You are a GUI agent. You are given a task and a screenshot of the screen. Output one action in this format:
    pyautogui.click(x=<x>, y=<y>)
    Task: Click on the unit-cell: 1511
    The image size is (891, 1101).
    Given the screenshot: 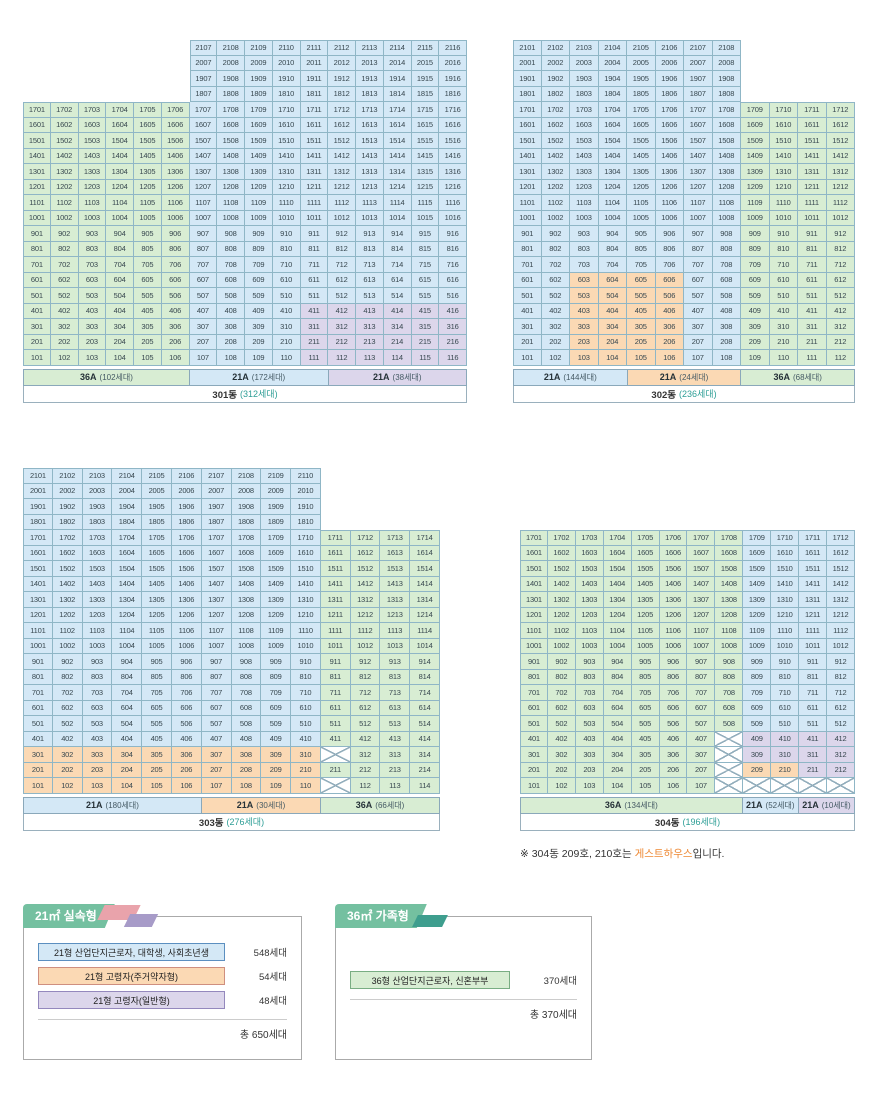 What is the action you would take?
    pyautogui.click(x=314, y=141)
    